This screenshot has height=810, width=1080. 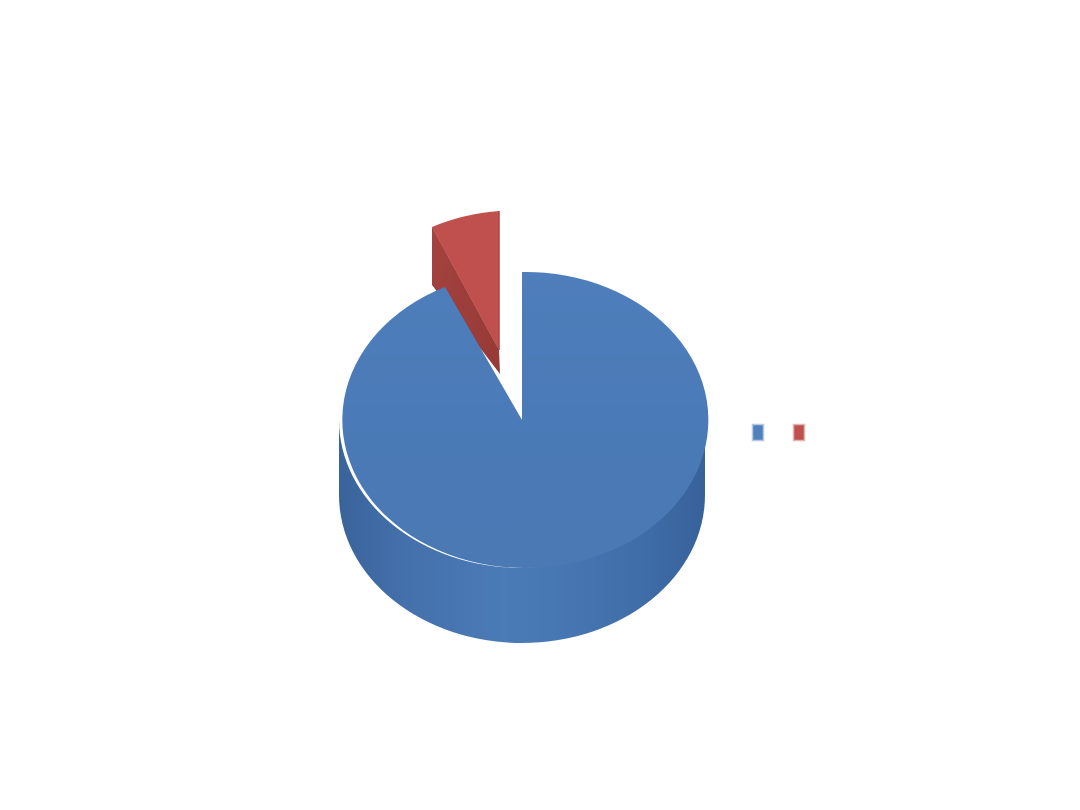 I want to click on legend, so click(x=778, y=432).